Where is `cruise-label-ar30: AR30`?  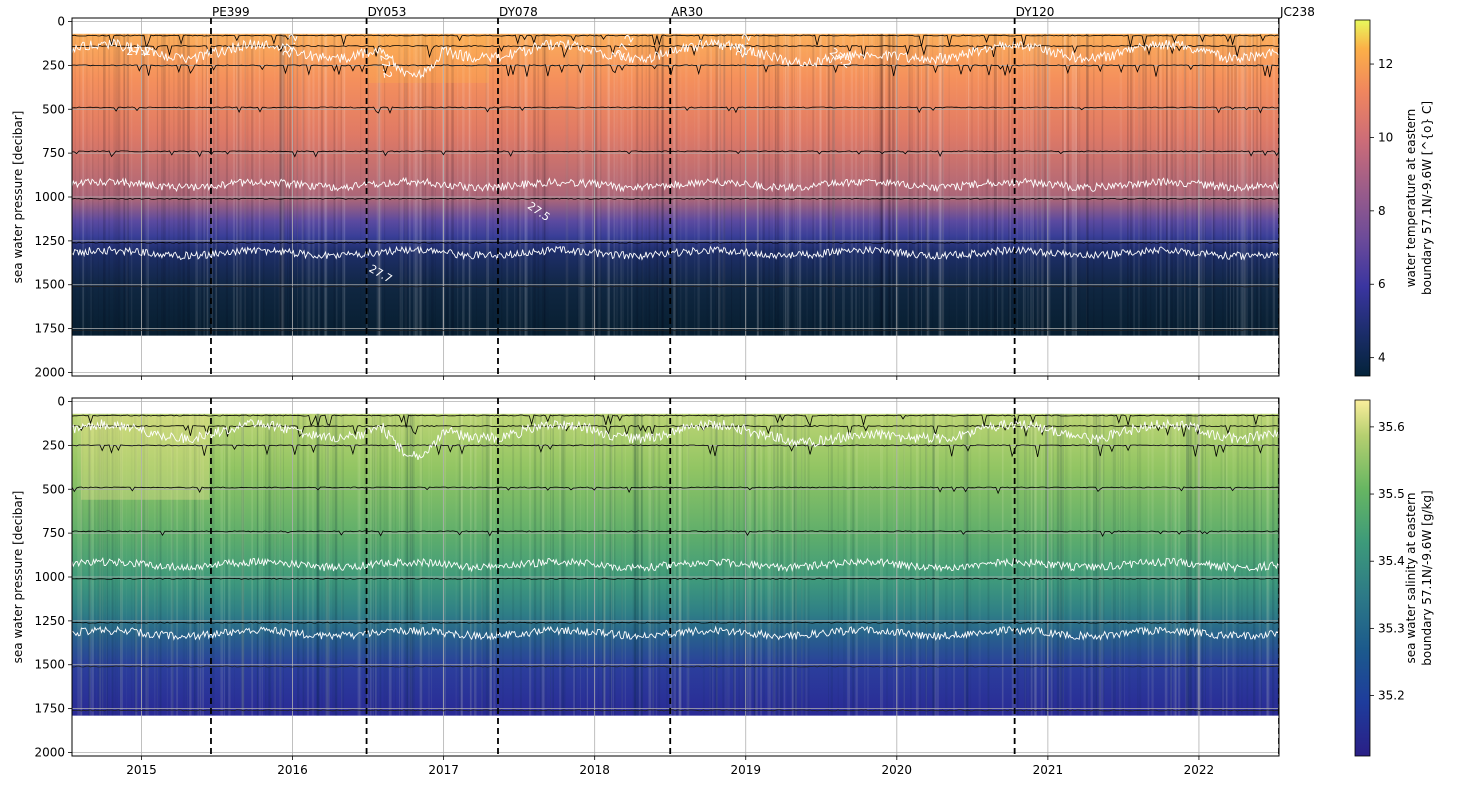
cruise-label-ar30: AR30 is located at coordinates (687, 12).